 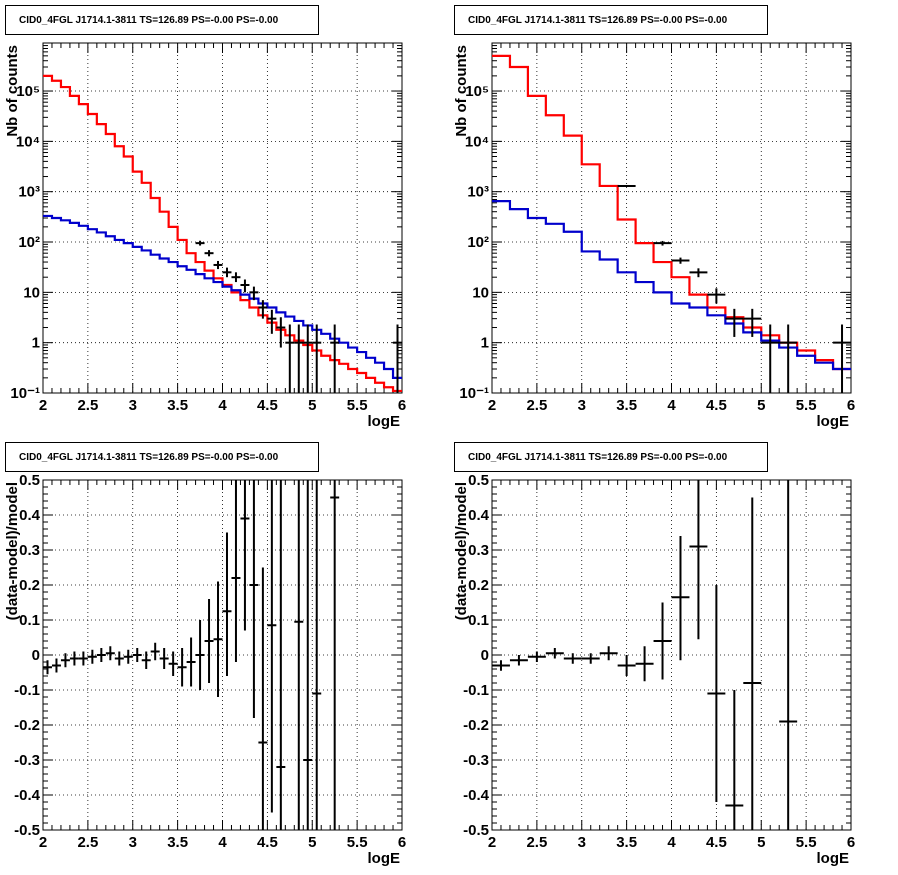 What do you see at coordinates (12, 91) in the screenshot?
I see `y-axis-title: Nb of counts` at bounding box center [12, 91].